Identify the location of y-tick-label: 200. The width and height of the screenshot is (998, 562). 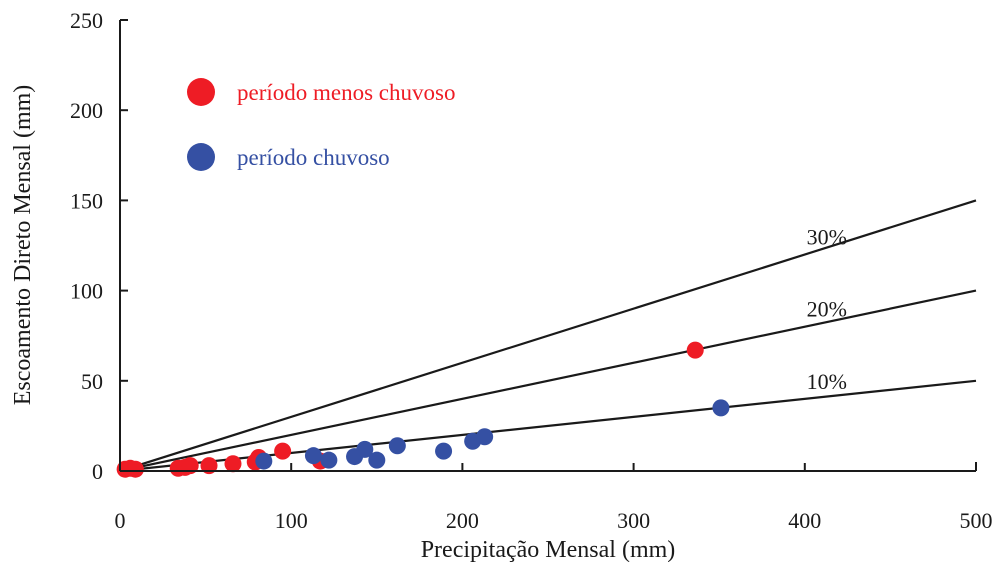
(86, 110).